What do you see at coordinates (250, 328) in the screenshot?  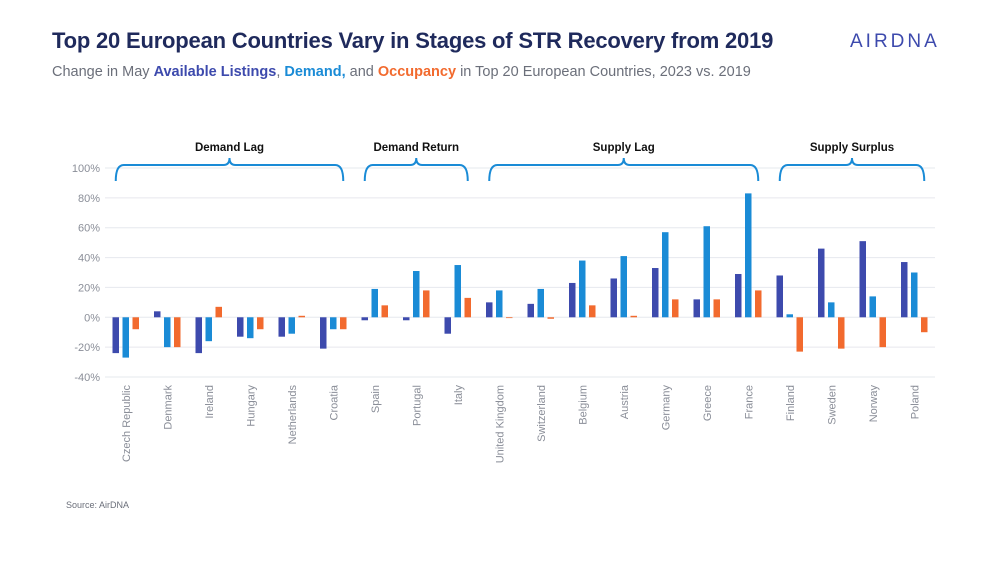 I see `bar-demand-hungary` at bounding box center [250, 328].